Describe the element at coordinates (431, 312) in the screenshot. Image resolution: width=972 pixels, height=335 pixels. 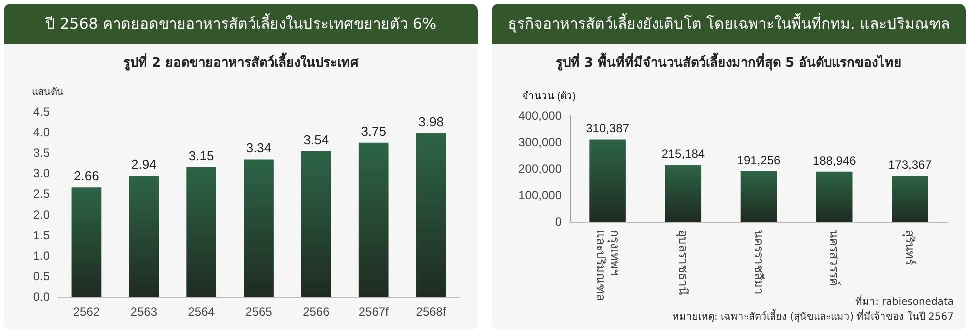
I see `x-tick-label: 2568f` at that location.